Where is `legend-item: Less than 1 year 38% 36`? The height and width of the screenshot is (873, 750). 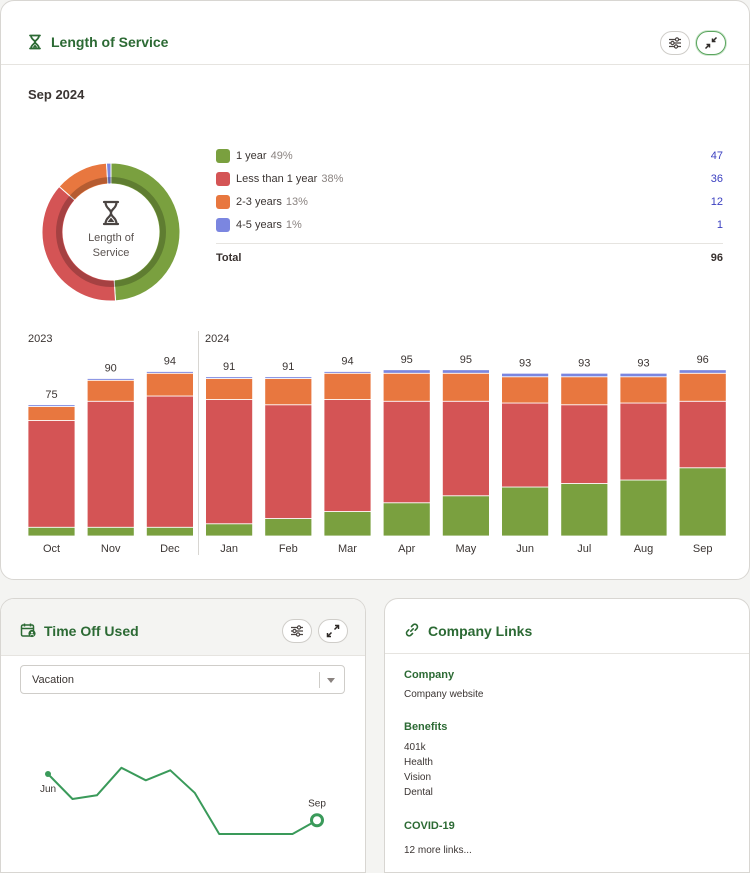
legend-item: Less than 1 year 38% 36 is located at coordinates (469, 182).